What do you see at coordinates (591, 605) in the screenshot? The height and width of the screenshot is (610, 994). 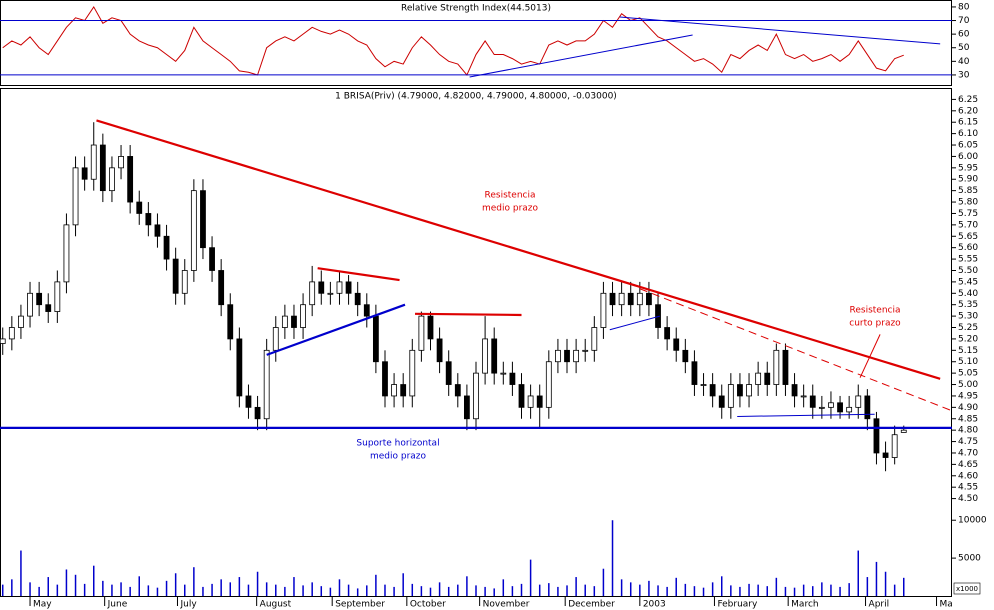 I see `x-tick-label: December` at bounding box center [591, 605].